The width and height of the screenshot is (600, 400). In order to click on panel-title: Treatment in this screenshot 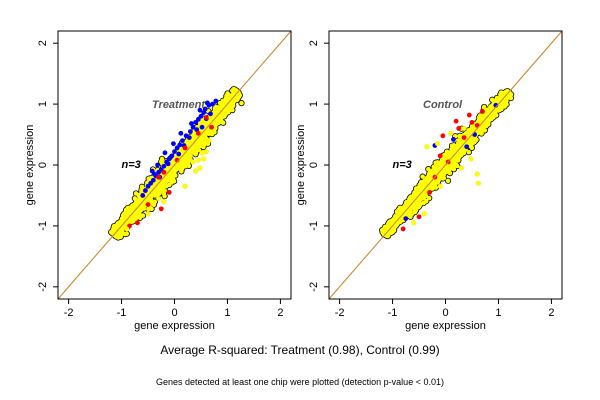, I will do `click(179, 105)`.